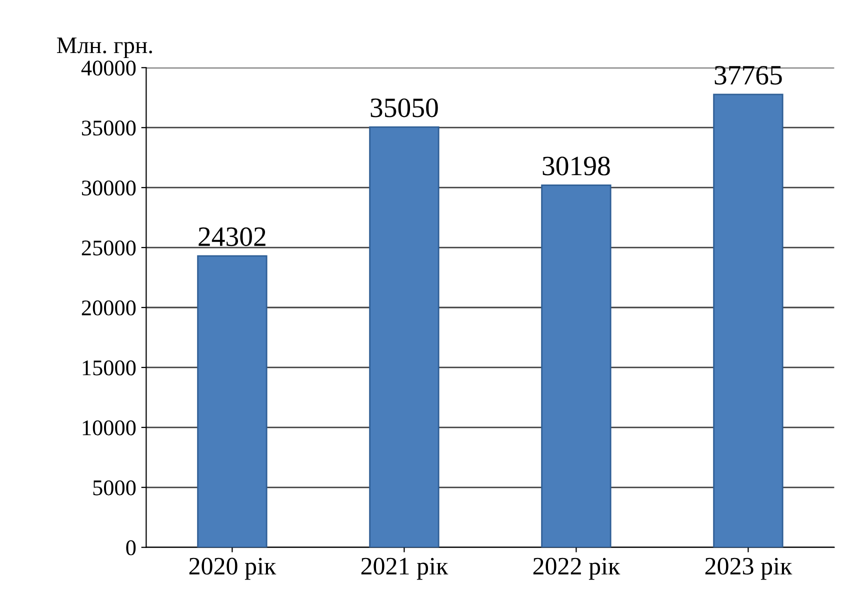  I want to click on y-tick-label: 25000, so click(109, 248).